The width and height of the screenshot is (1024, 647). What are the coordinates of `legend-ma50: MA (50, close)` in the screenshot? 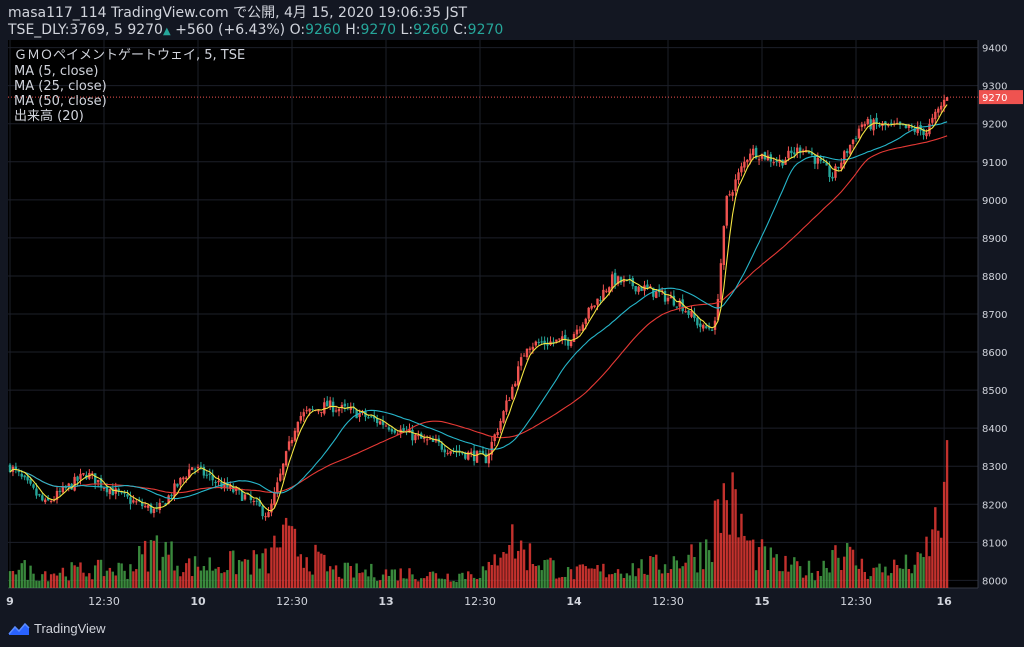 It's located at (60, 101).